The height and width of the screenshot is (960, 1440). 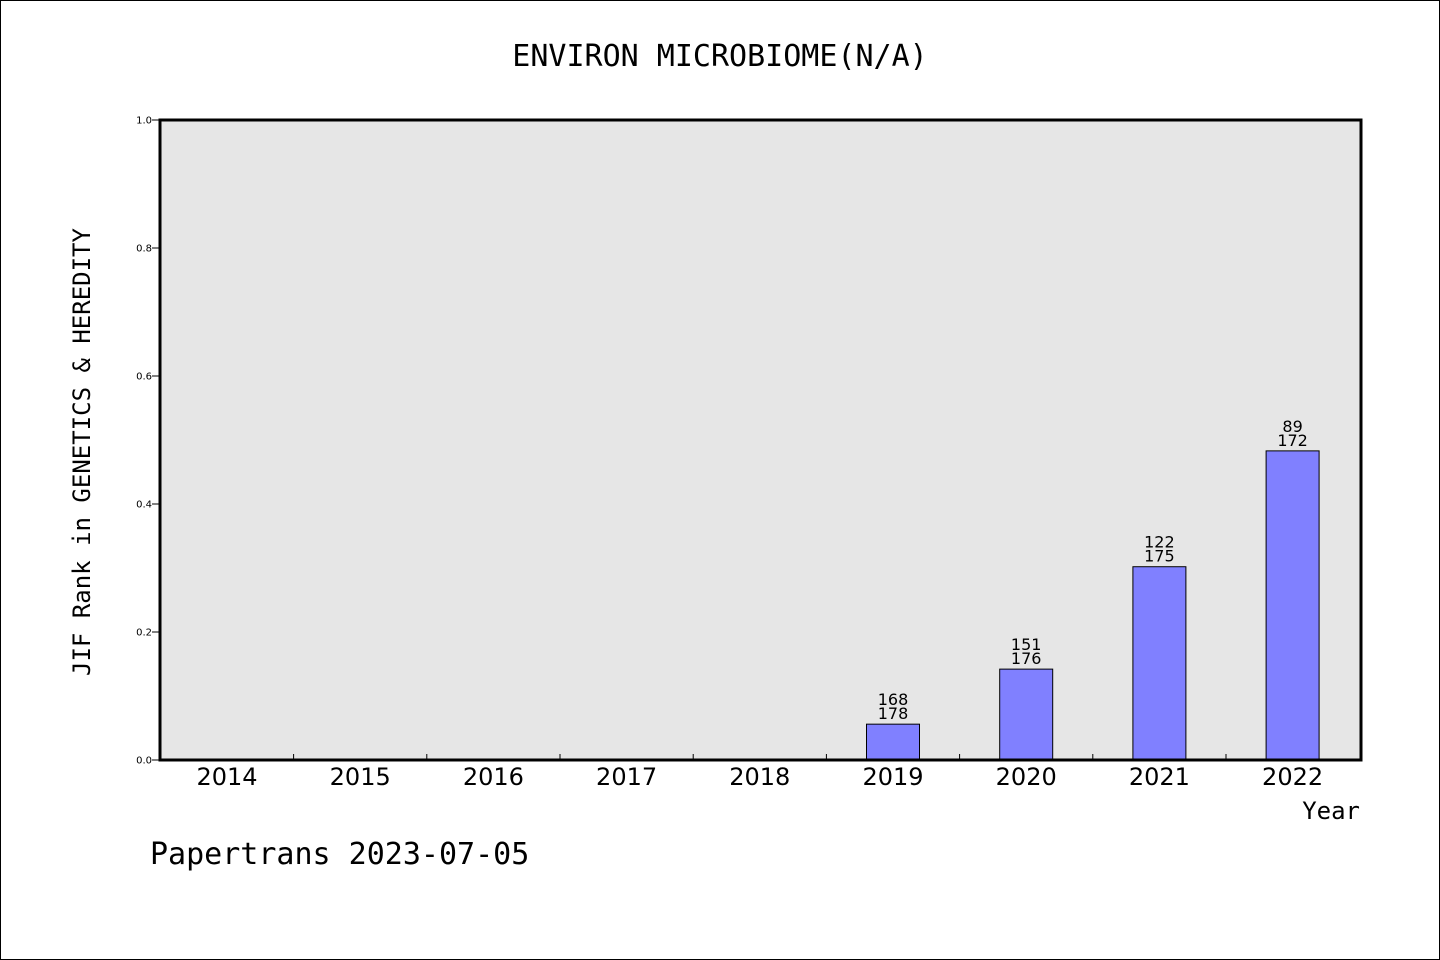 I want to click on bar-2019, so click(x=893, y=742).